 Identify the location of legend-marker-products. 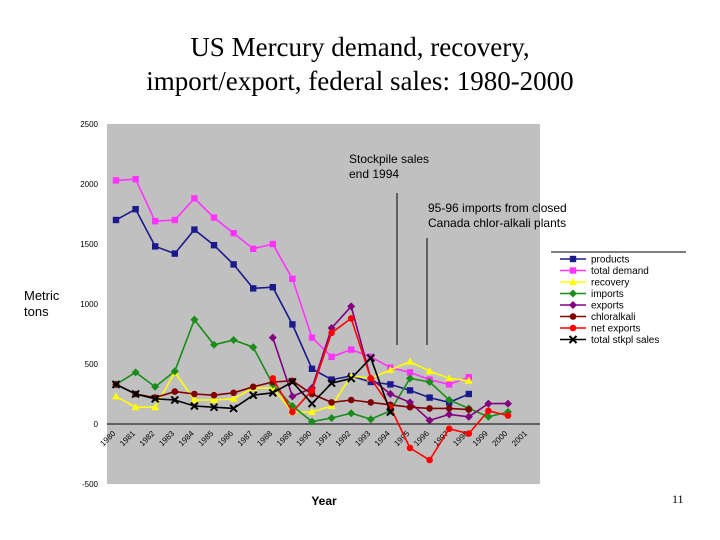
(573, 259).